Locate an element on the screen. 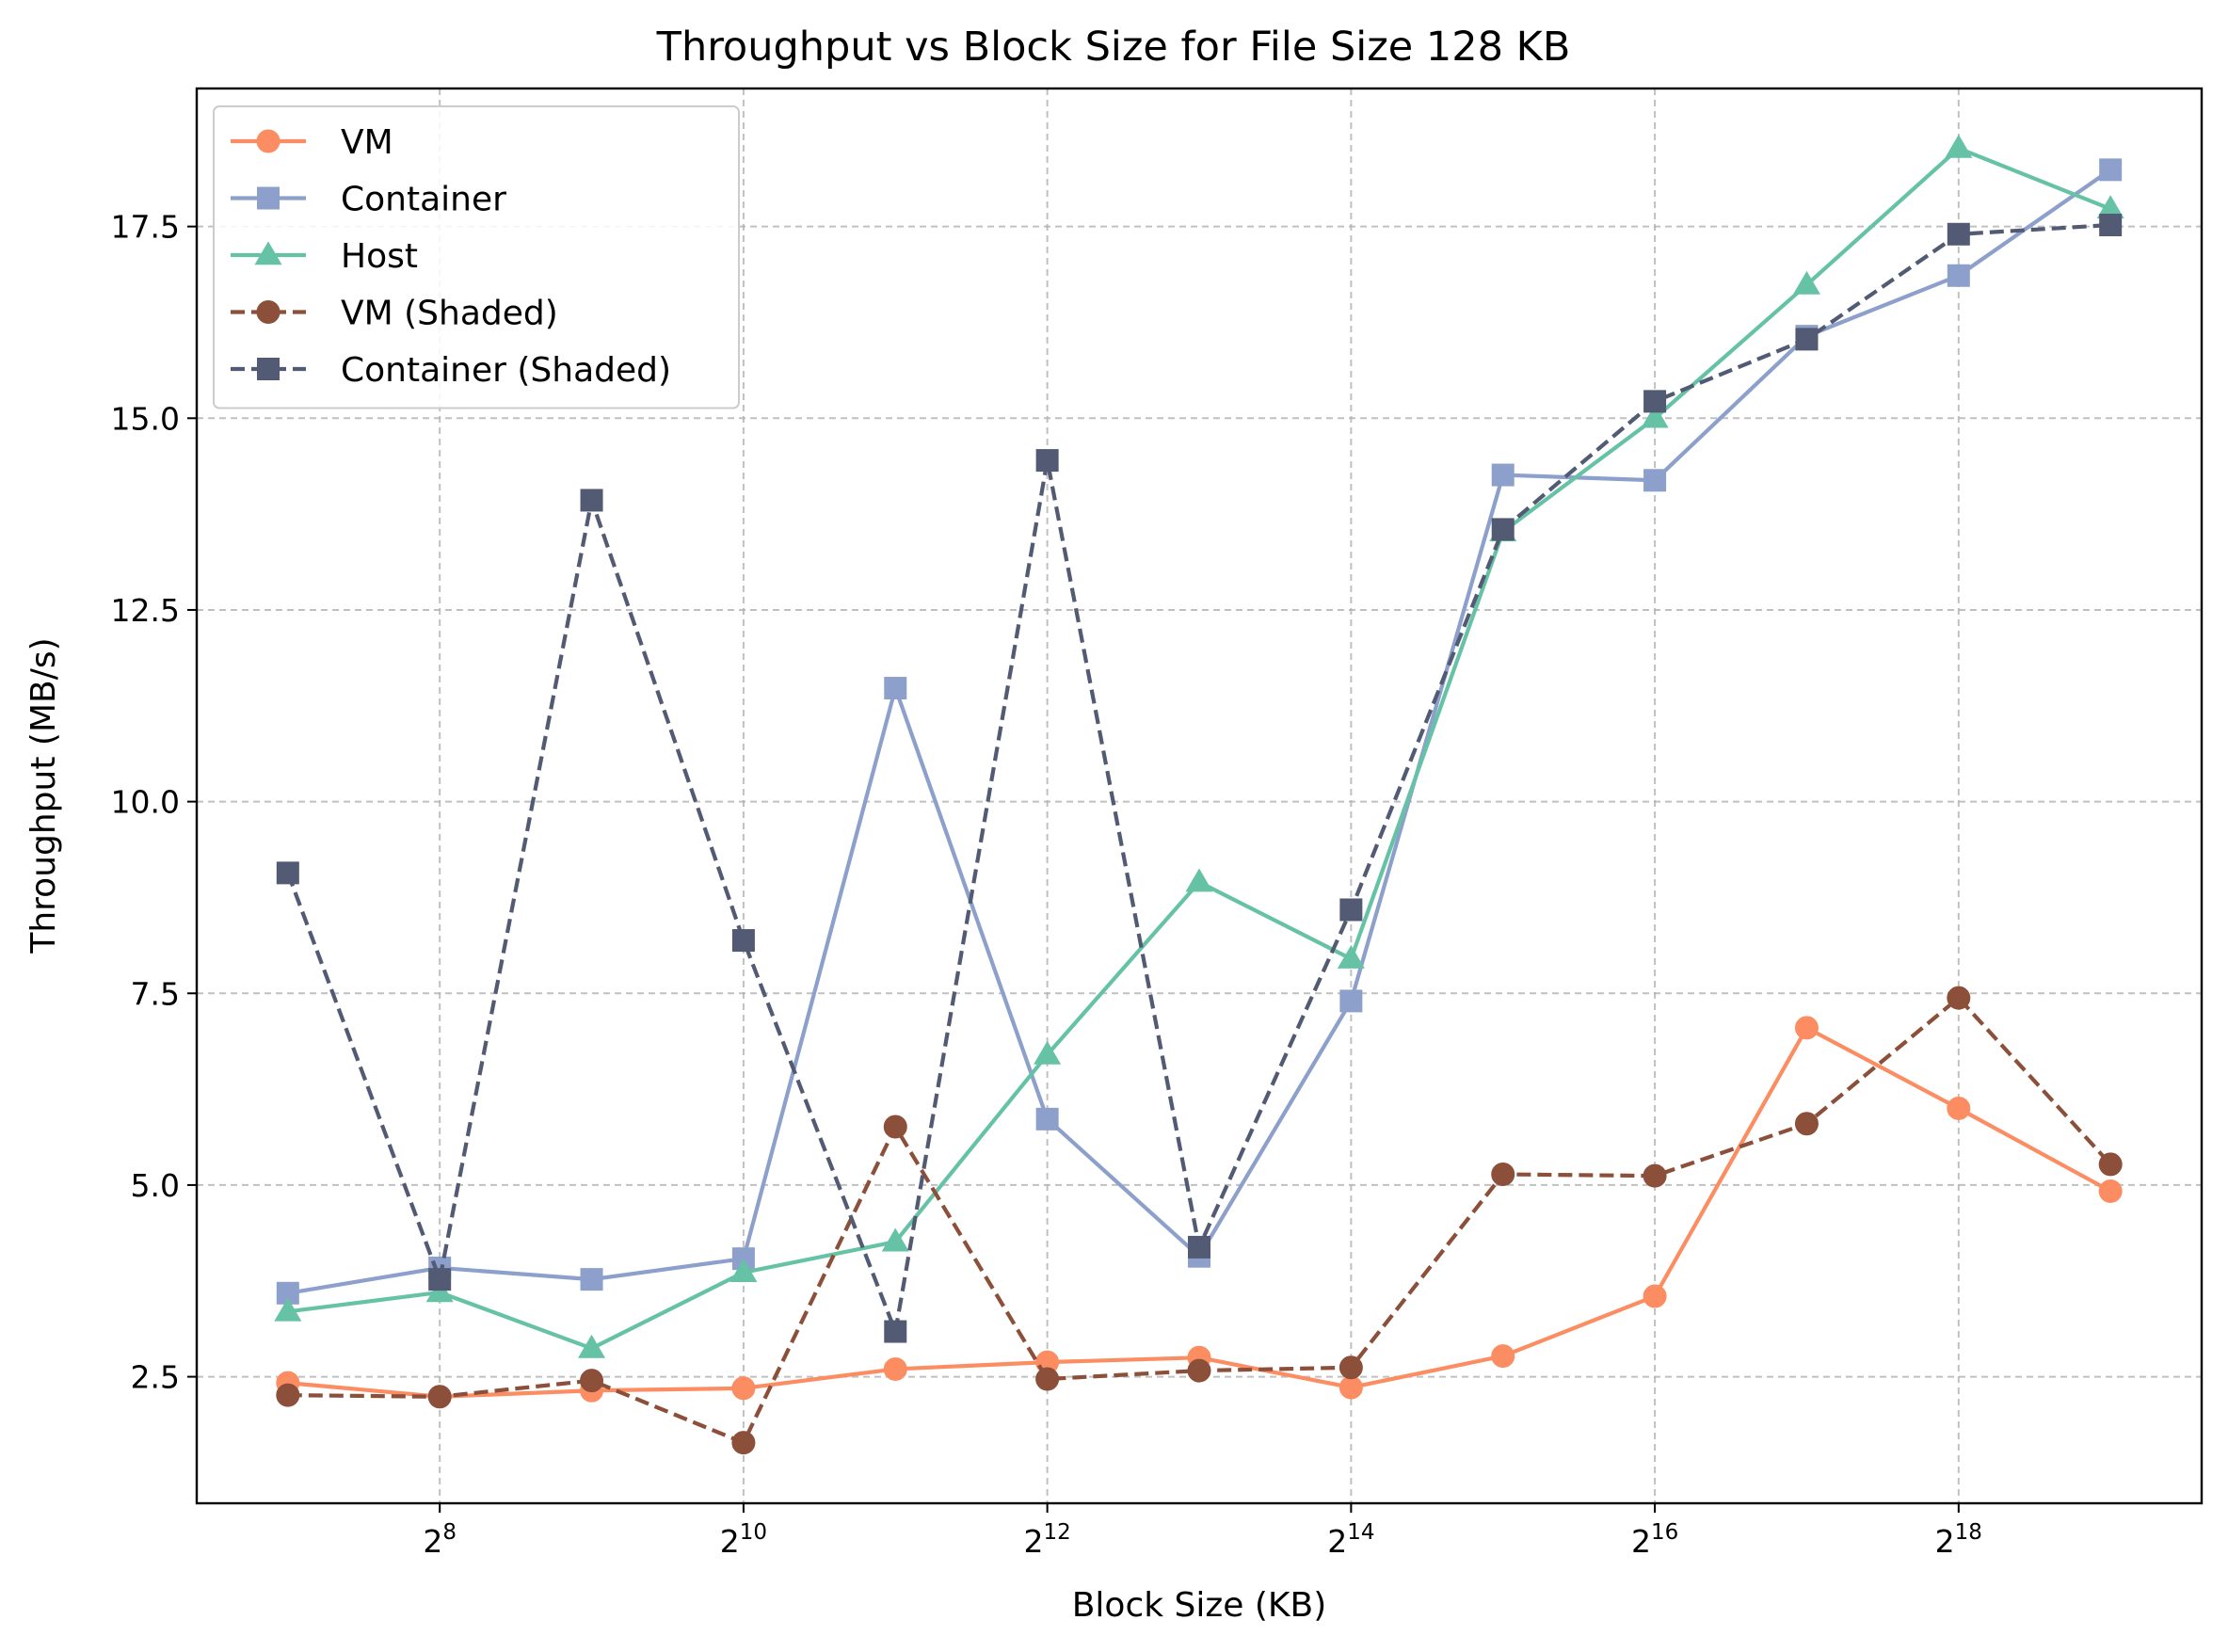  legend-item-container: Container is located at coordinates (368, 200).